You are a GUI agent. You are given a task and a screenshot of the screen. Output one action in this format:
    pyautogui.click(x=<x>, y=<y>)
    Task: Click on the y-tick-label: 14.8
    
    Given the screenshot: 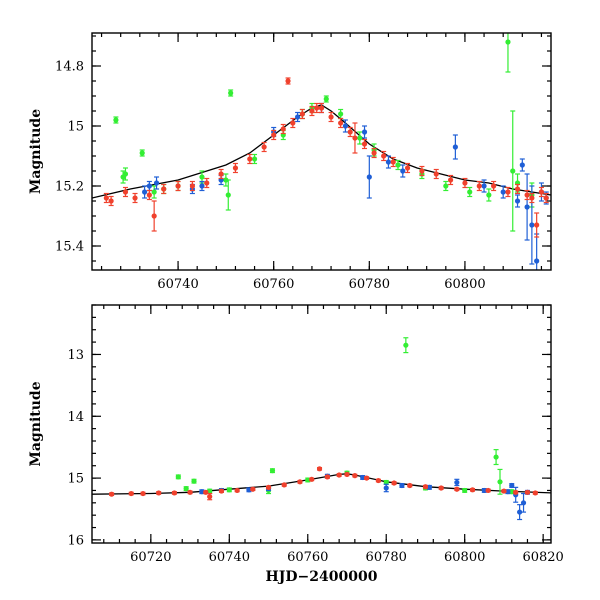 What is the action you would take?
    pyautogui.click(x=69, y=67)
    